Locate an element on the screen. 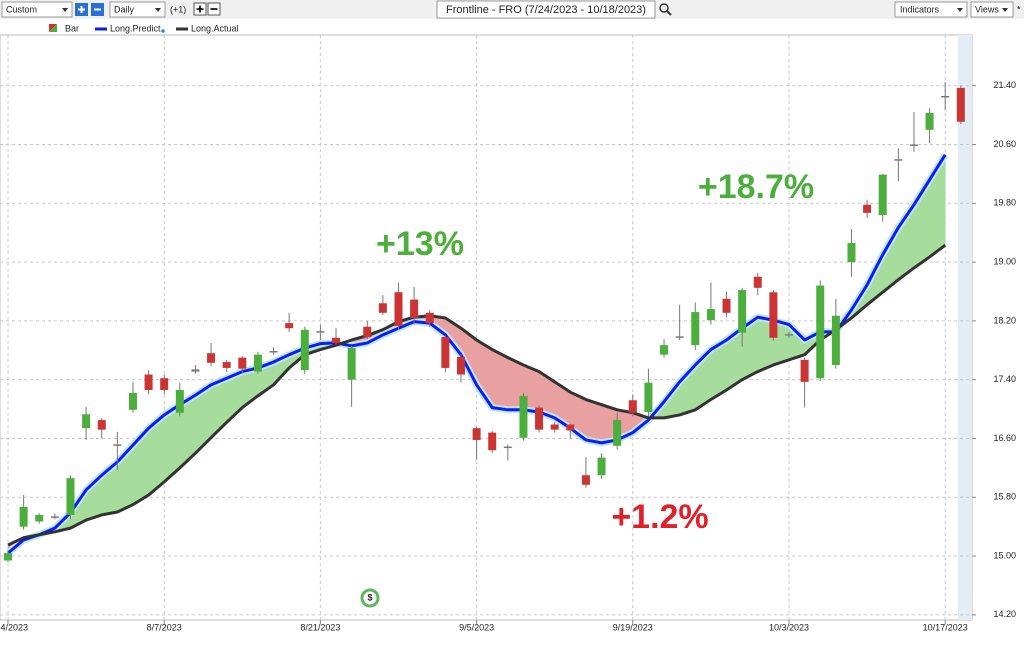 Image resolution: width=1024 pixels, height=647 pixels. interval-select is located at coordinates (137, 9).